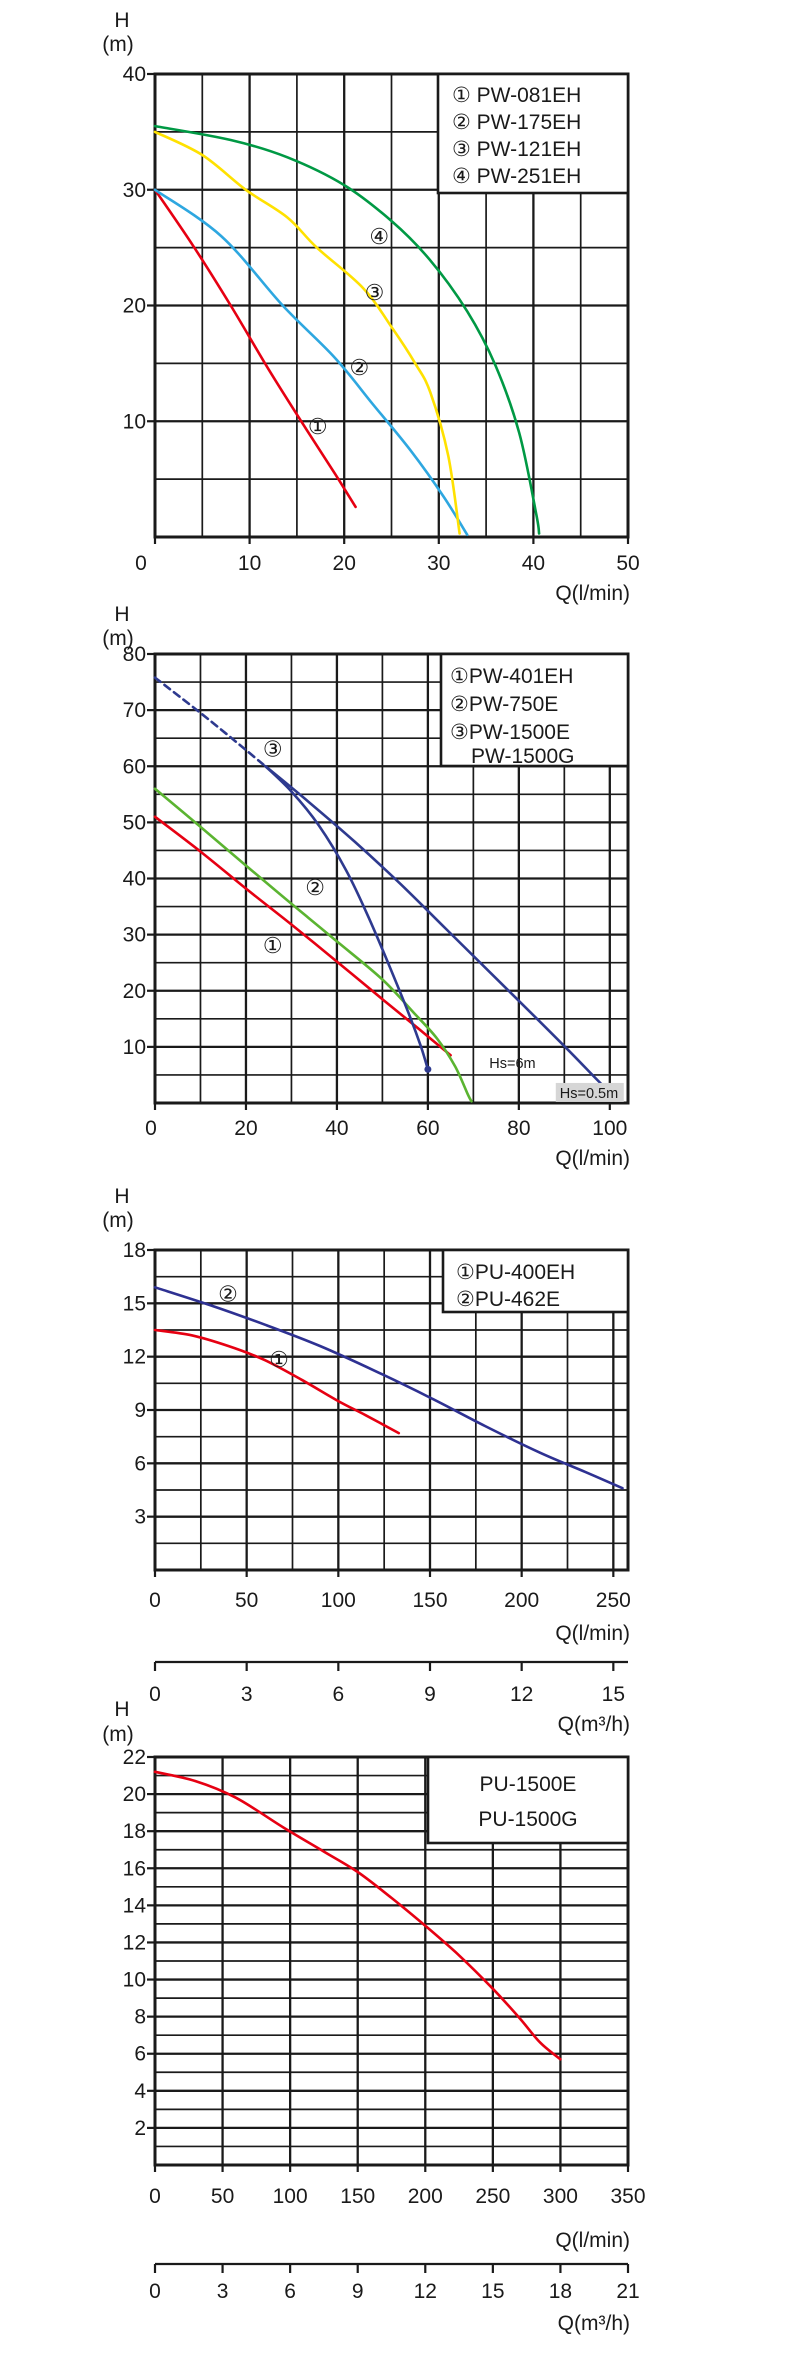  Describe the element at coordinates (438, 563) in the screenshot. I see `x-axis-tick-label: 30` at that location.